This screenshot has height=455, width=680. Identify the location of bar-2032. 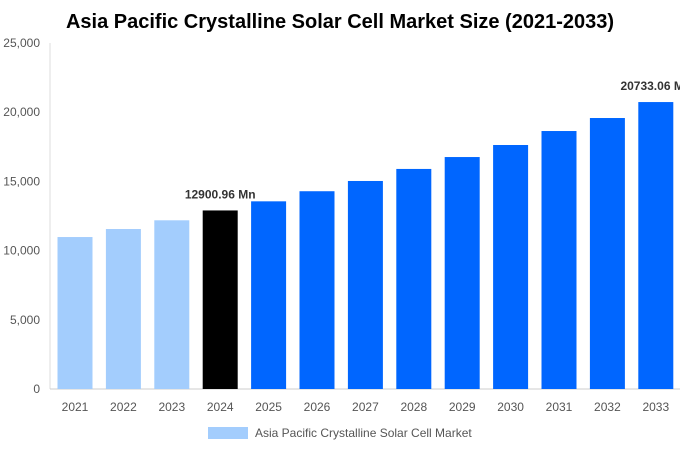
(607, 253).